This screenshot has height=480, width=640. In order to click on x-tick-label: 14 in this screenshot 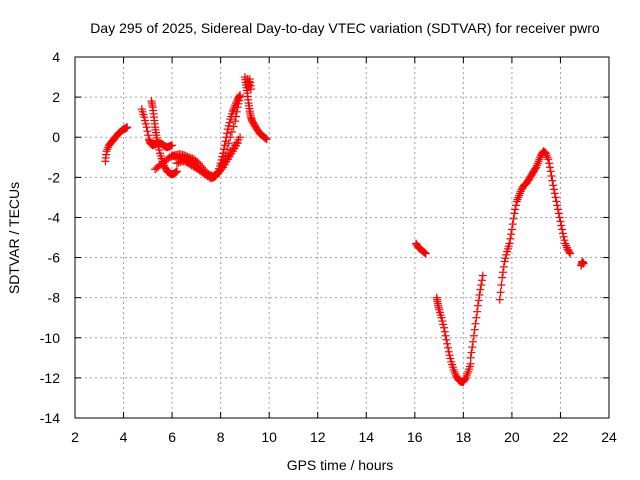, I will do `click(366, 437)`.